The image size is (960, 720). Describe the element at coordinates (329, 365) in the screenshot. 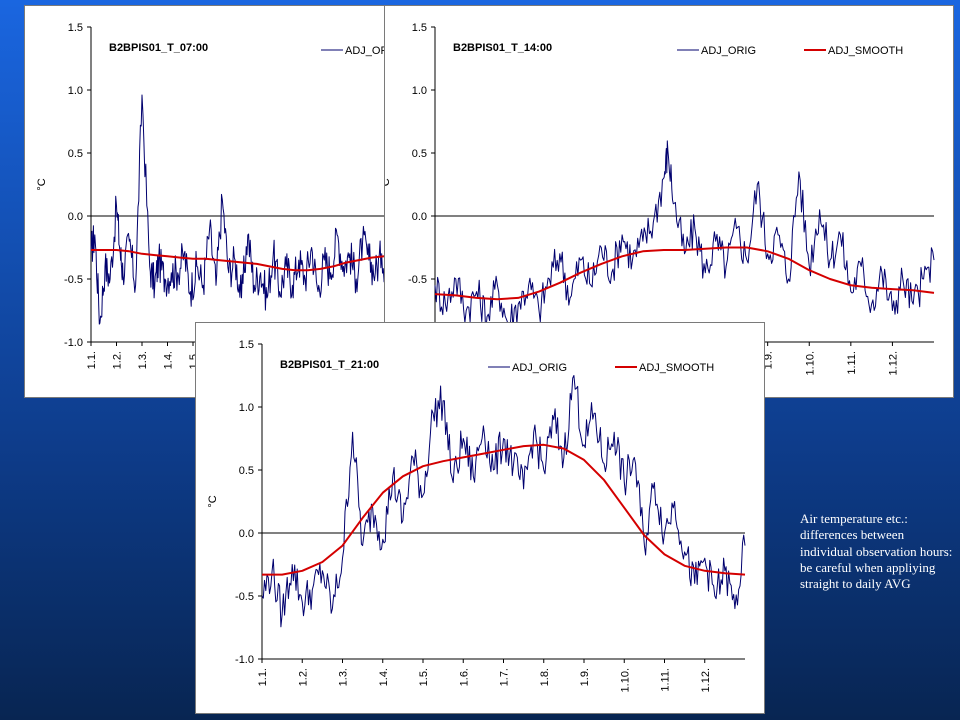

I see `chart-title: B2BPIS01_T_21:00` at that location.